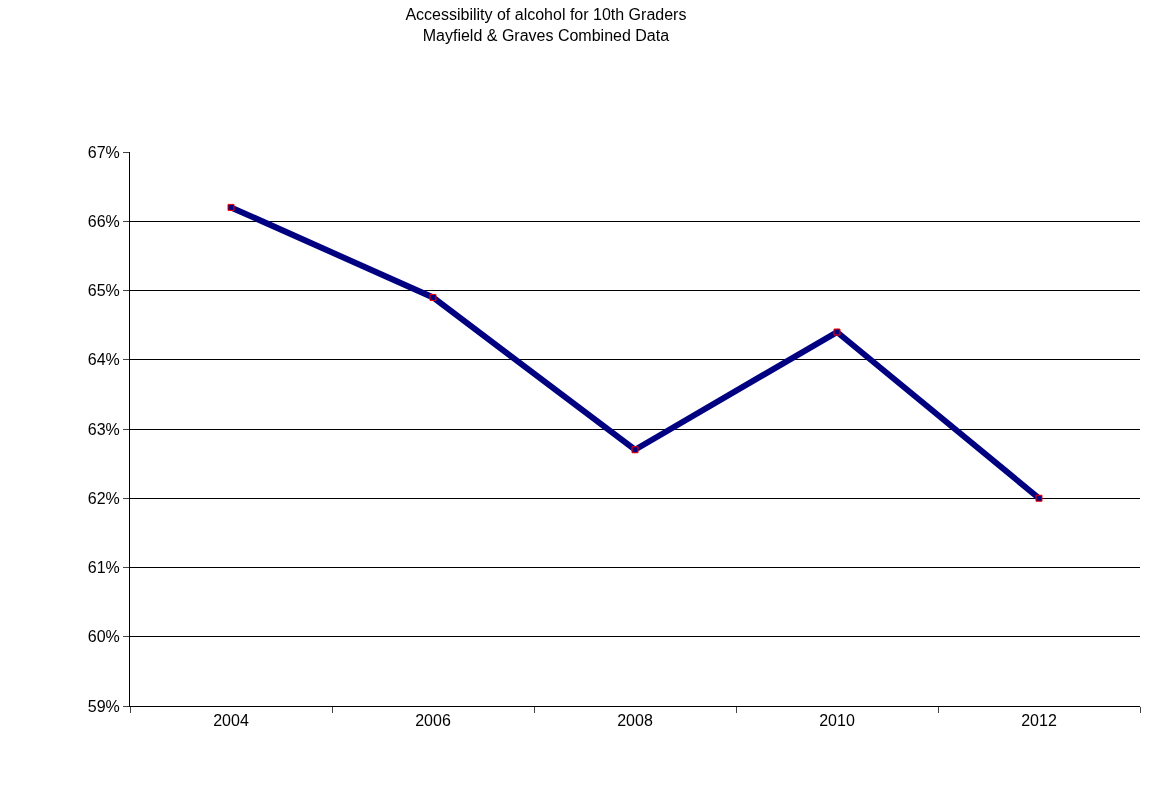 This screenshot has width=1174, height=805. Describe the element at coordinates (433, 721) in the screenshot. I see `x-tick-label: 2006` at that location.